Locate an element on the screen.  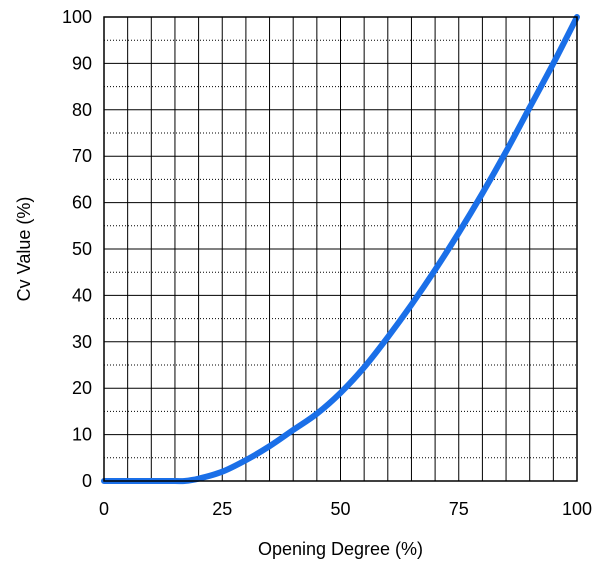
y-axis-title: Cv Value (%) is located at coordinates (24, 249).